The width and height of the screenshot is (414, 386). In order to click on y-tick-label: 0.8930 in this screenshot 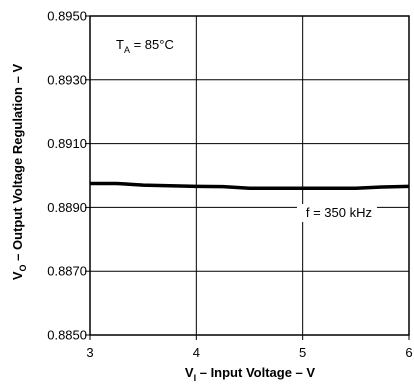, I will do `click(67, 79)`.